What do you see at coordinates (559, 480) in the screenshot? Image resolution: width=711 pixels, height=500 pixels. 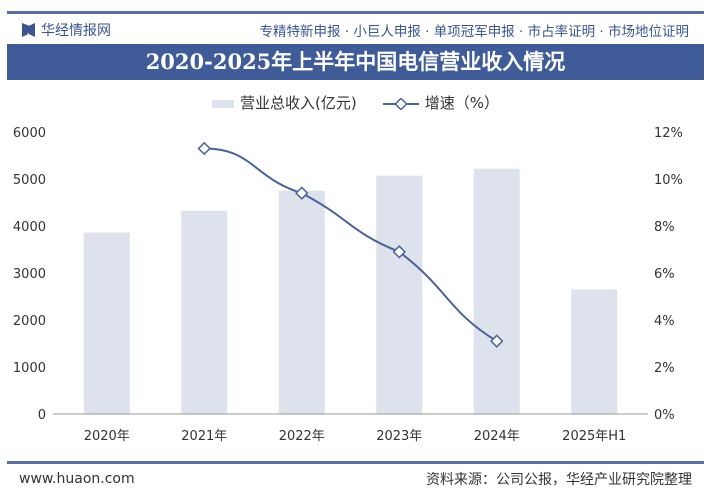 I see `footer-source: 资料来源：公司公报，华经产业研究院整理` at bounding box center [559, 480].